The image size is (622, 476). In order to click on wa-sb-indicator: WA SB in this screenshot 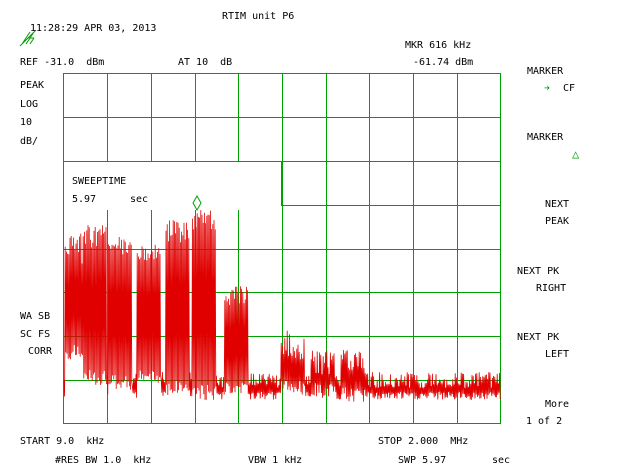, I will do `click(35, 316)`.